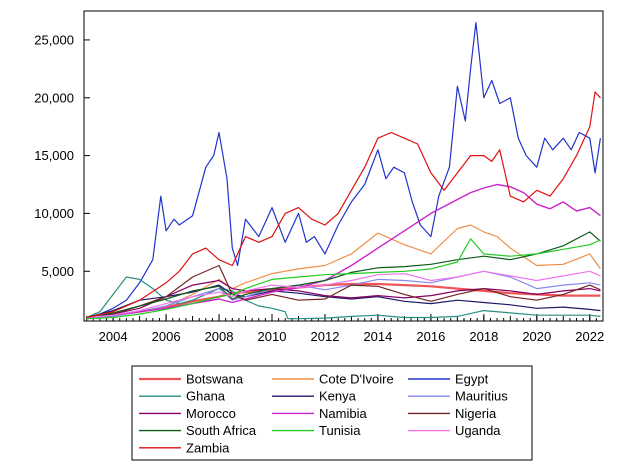 Image resolution: width=639 pixels, height=472 pixels. I want to click on x-tick-label: 2010, so click(272, 336).